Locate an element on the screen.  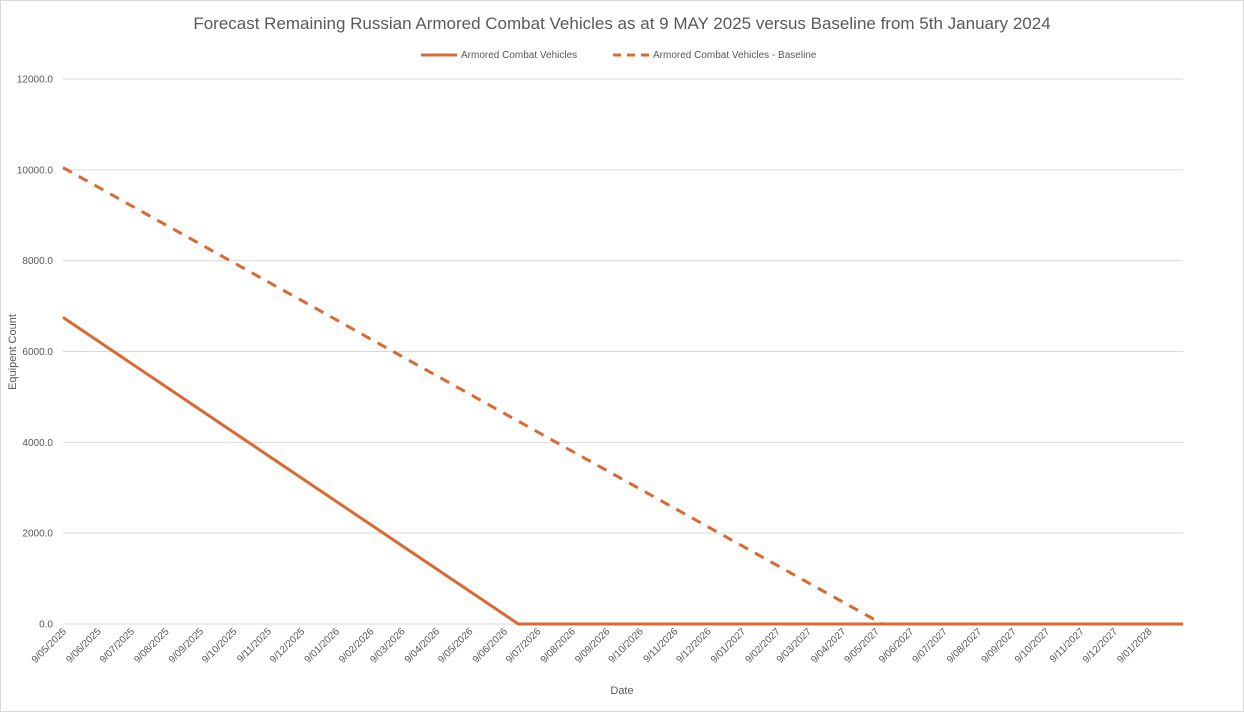
x-tick-label: 9/07/2026 is located at coordinates (524, 646).